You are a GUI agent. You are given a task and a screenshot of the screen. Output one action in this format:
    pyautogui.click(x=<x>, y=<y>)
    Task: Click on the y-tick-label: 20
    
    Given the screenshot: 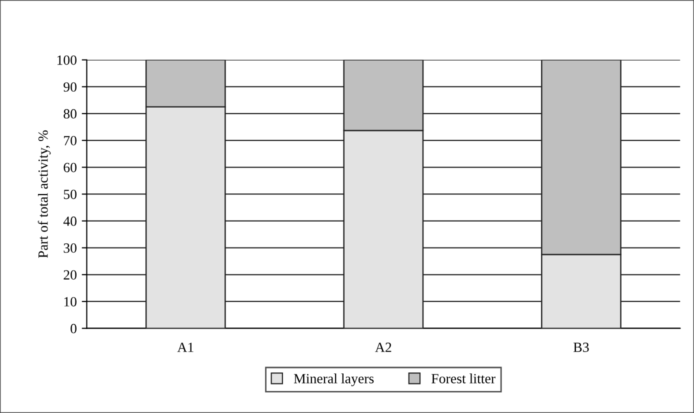 What is the action you would take?
    pyautogui.click(x=70, y=275)
    